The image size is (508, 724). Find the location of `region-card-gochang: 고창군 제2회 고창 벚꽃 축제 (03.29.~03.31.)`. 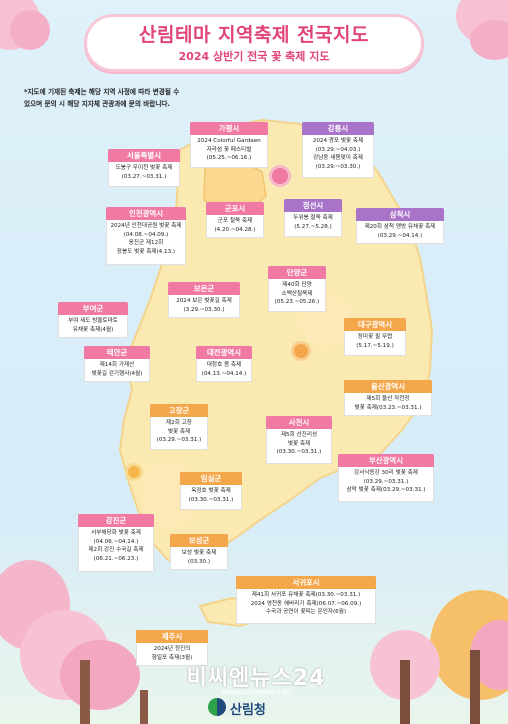

region-card-gochang: 고창군 제2회 고창 벚꽃 축제 (03.29.~03.31.) is located at coordinates (179, 427).